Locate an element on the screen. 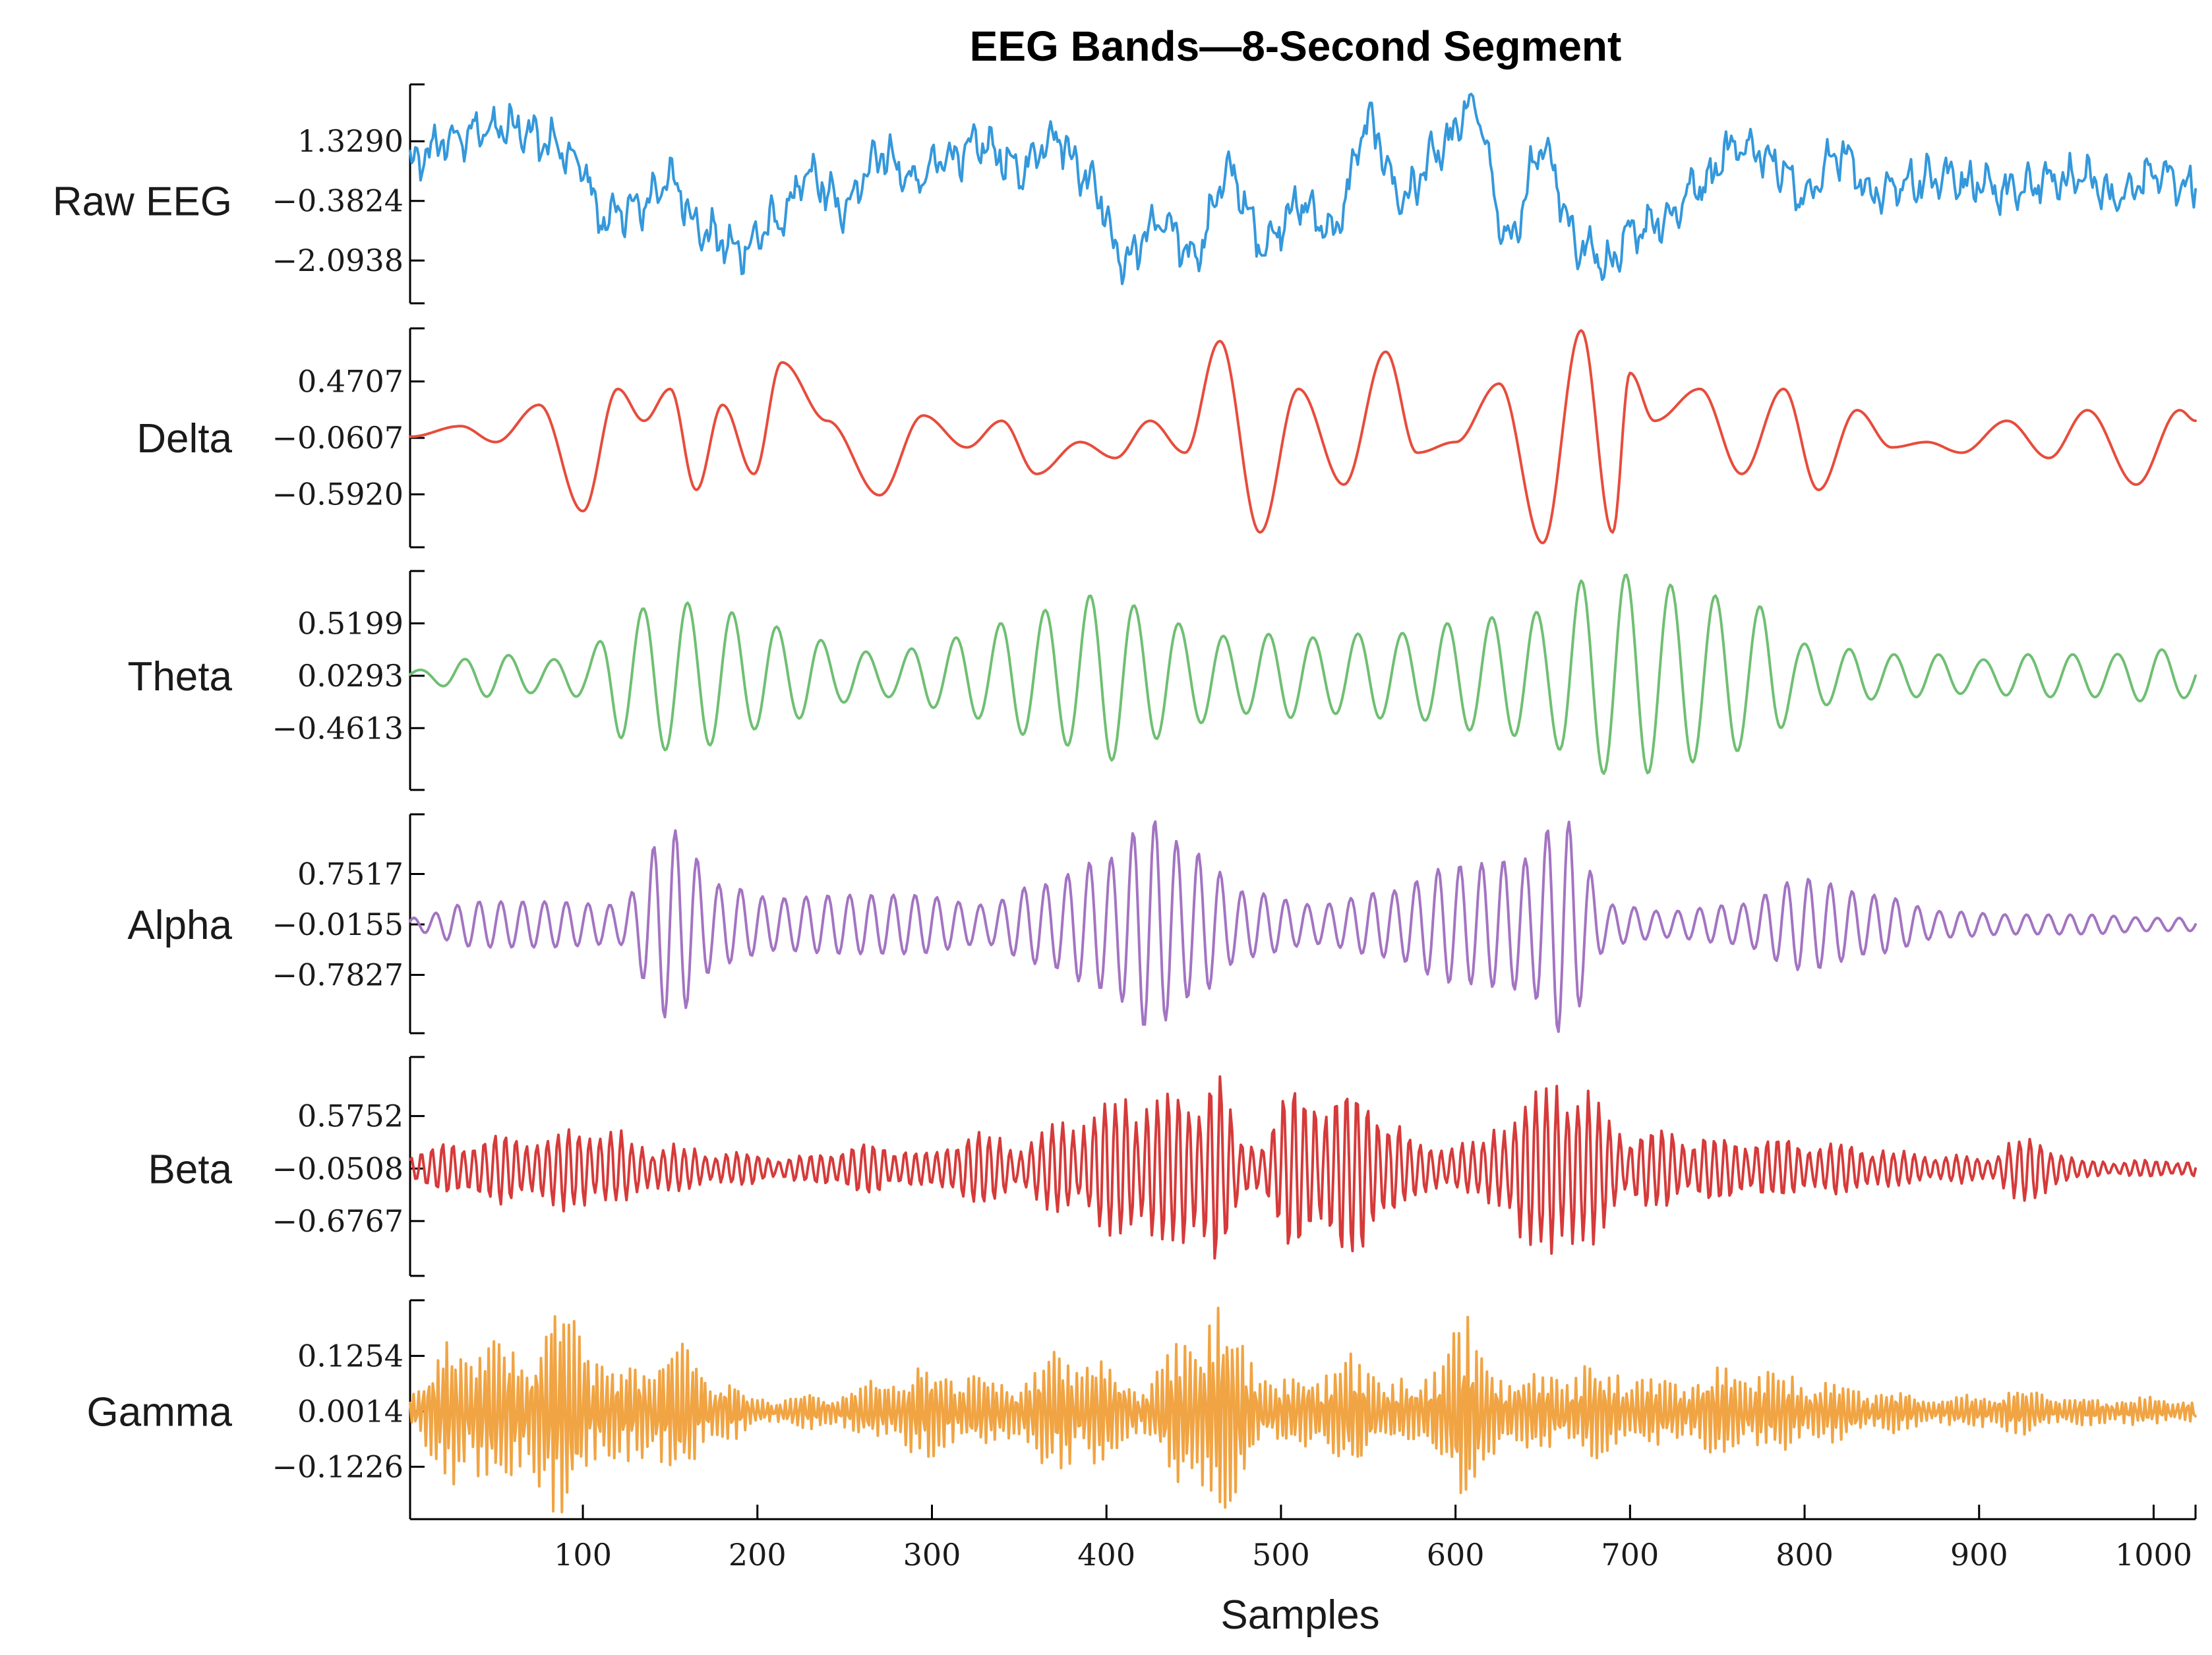 Image resolution: width=2212 pixels, height=1655 pixels. y-tick-label: 1.3290 is located at coordinates (351, 141).